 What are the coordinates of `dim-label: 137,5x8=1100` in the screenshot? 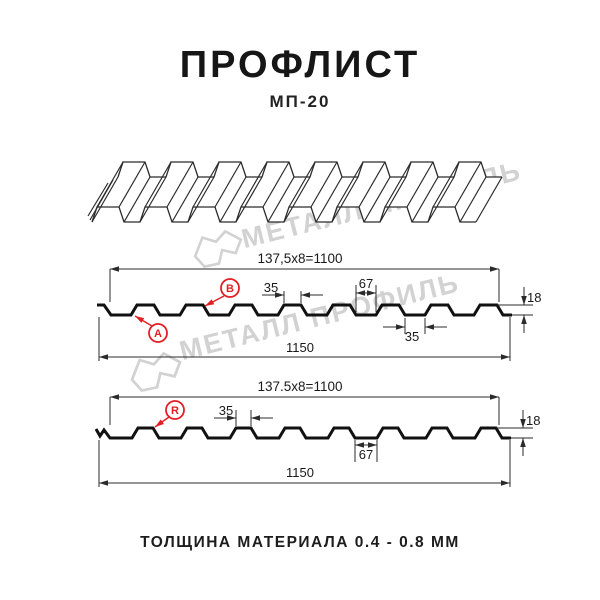 It's located at (300, 258).